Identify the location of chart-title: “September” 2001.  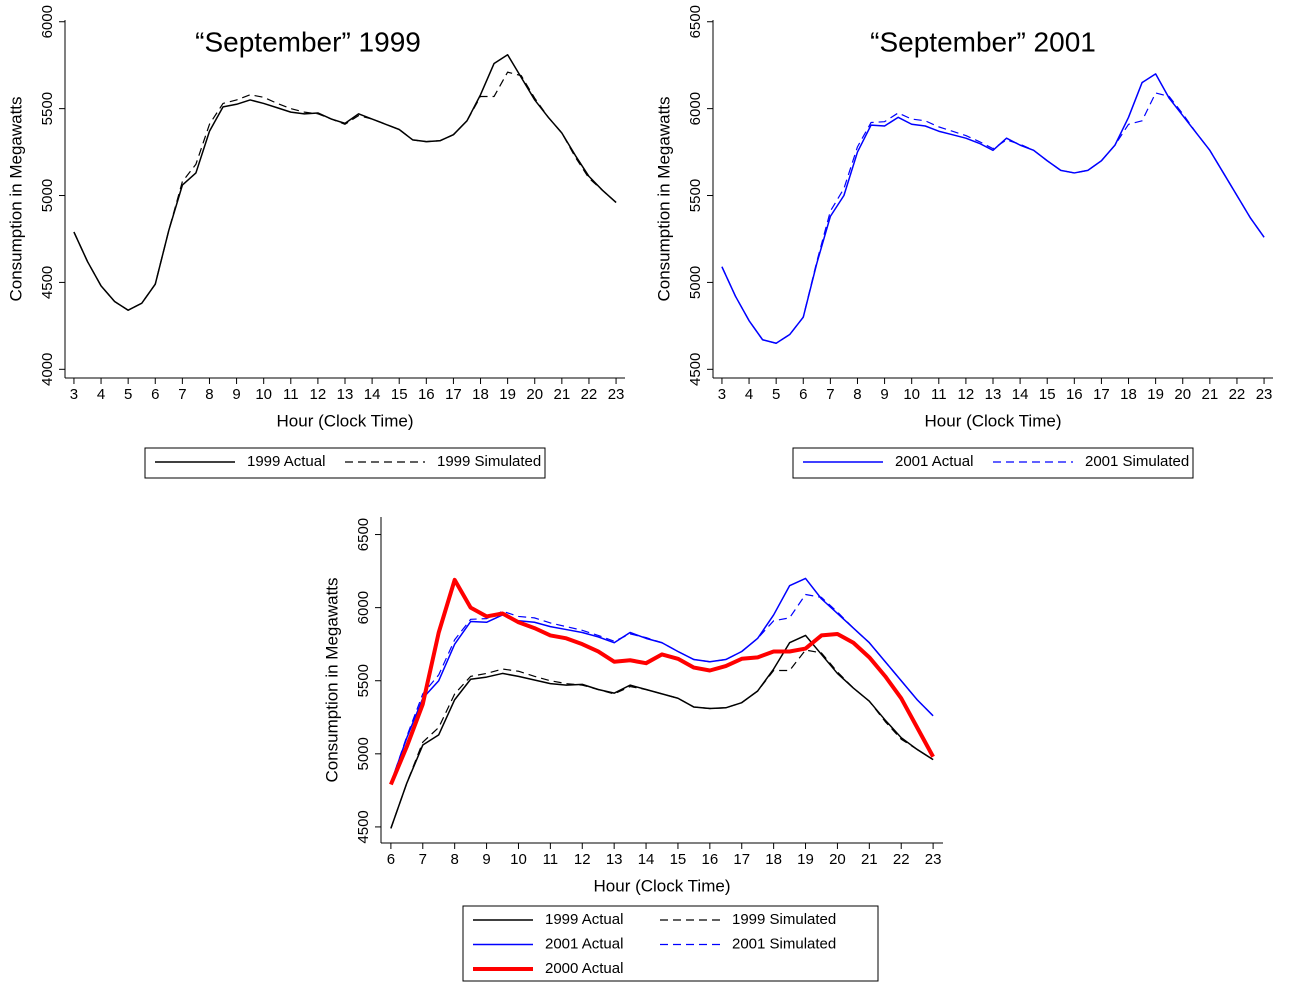
(983, 41).